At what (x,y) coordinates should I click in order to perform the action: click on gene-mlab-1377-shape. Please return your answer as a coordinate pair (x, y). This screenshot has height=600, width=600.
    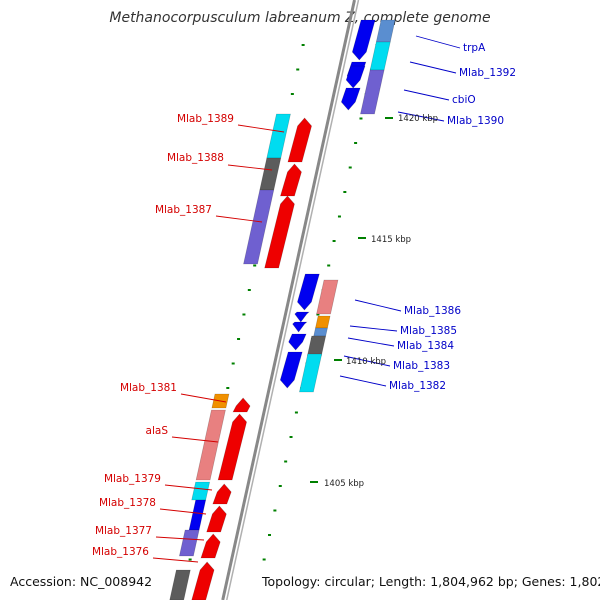
    Looking at the image, I should click on (210, 546).